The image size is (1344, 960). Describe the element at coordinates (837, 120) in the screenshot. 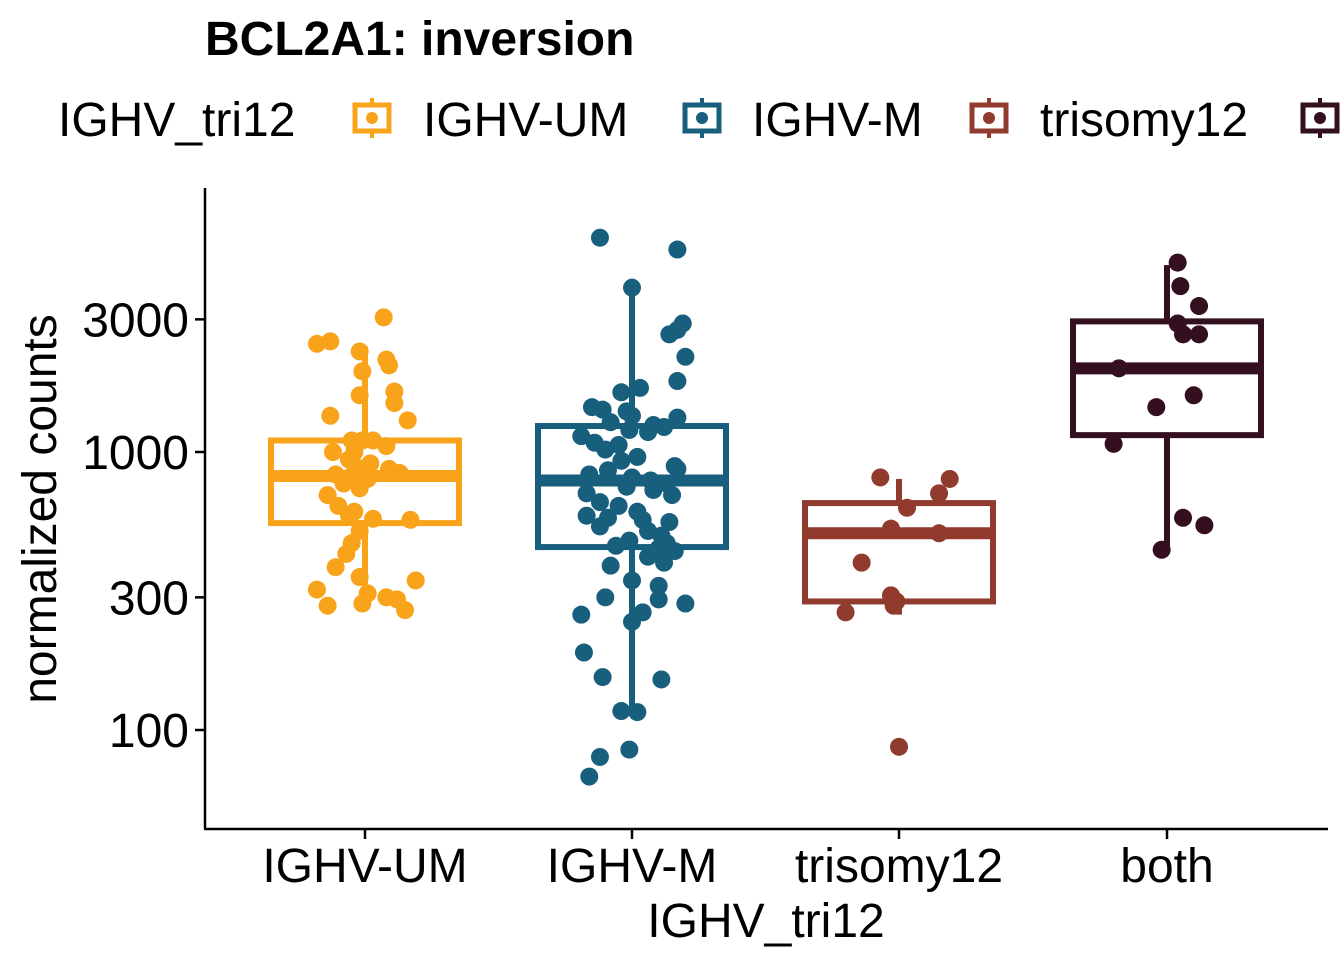

I see `legend-label: IGHV-M` at that location.